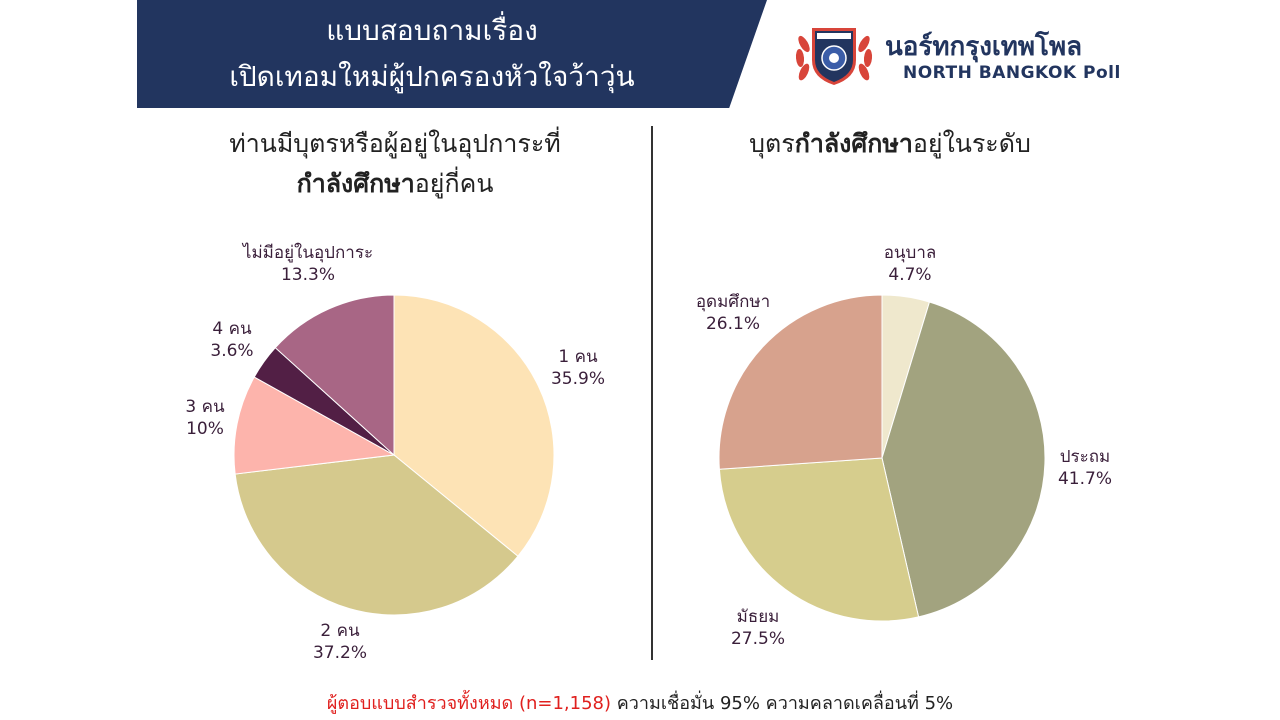 The height and width of the screenshot is (720, 1280). I want to click on chart-divider, so click(652, 393).